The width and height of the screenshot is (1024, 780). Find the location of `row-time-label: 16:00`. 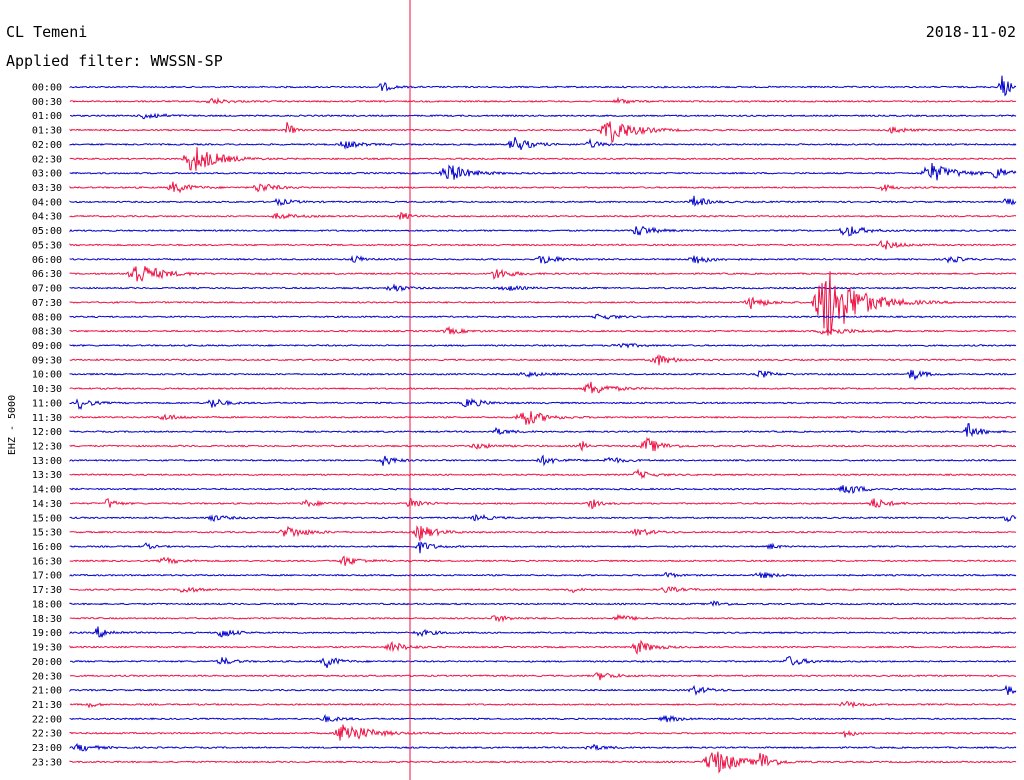

row-time-label: 16:00 is located at coordinates (47, 547).